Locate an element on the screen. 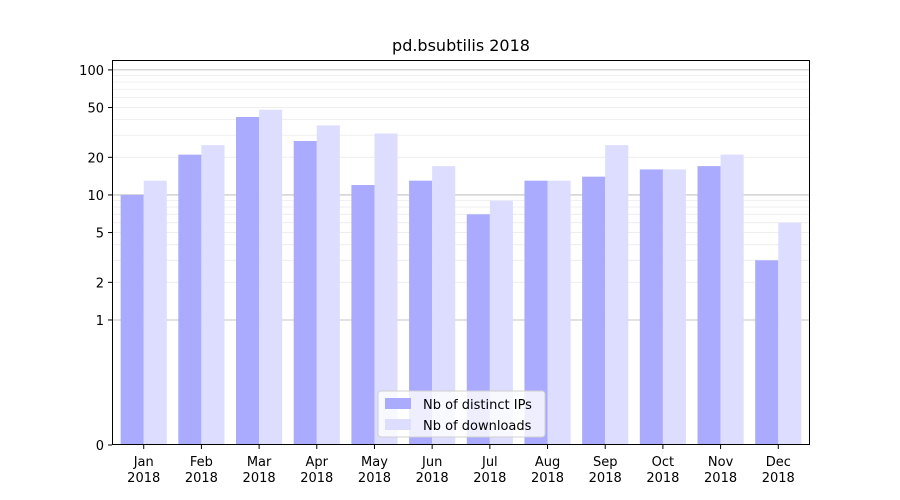 This screenshot has width=900, height=500. legend: Nb of distinct IPs Nb of downloads is located at coordinates (461, 414).